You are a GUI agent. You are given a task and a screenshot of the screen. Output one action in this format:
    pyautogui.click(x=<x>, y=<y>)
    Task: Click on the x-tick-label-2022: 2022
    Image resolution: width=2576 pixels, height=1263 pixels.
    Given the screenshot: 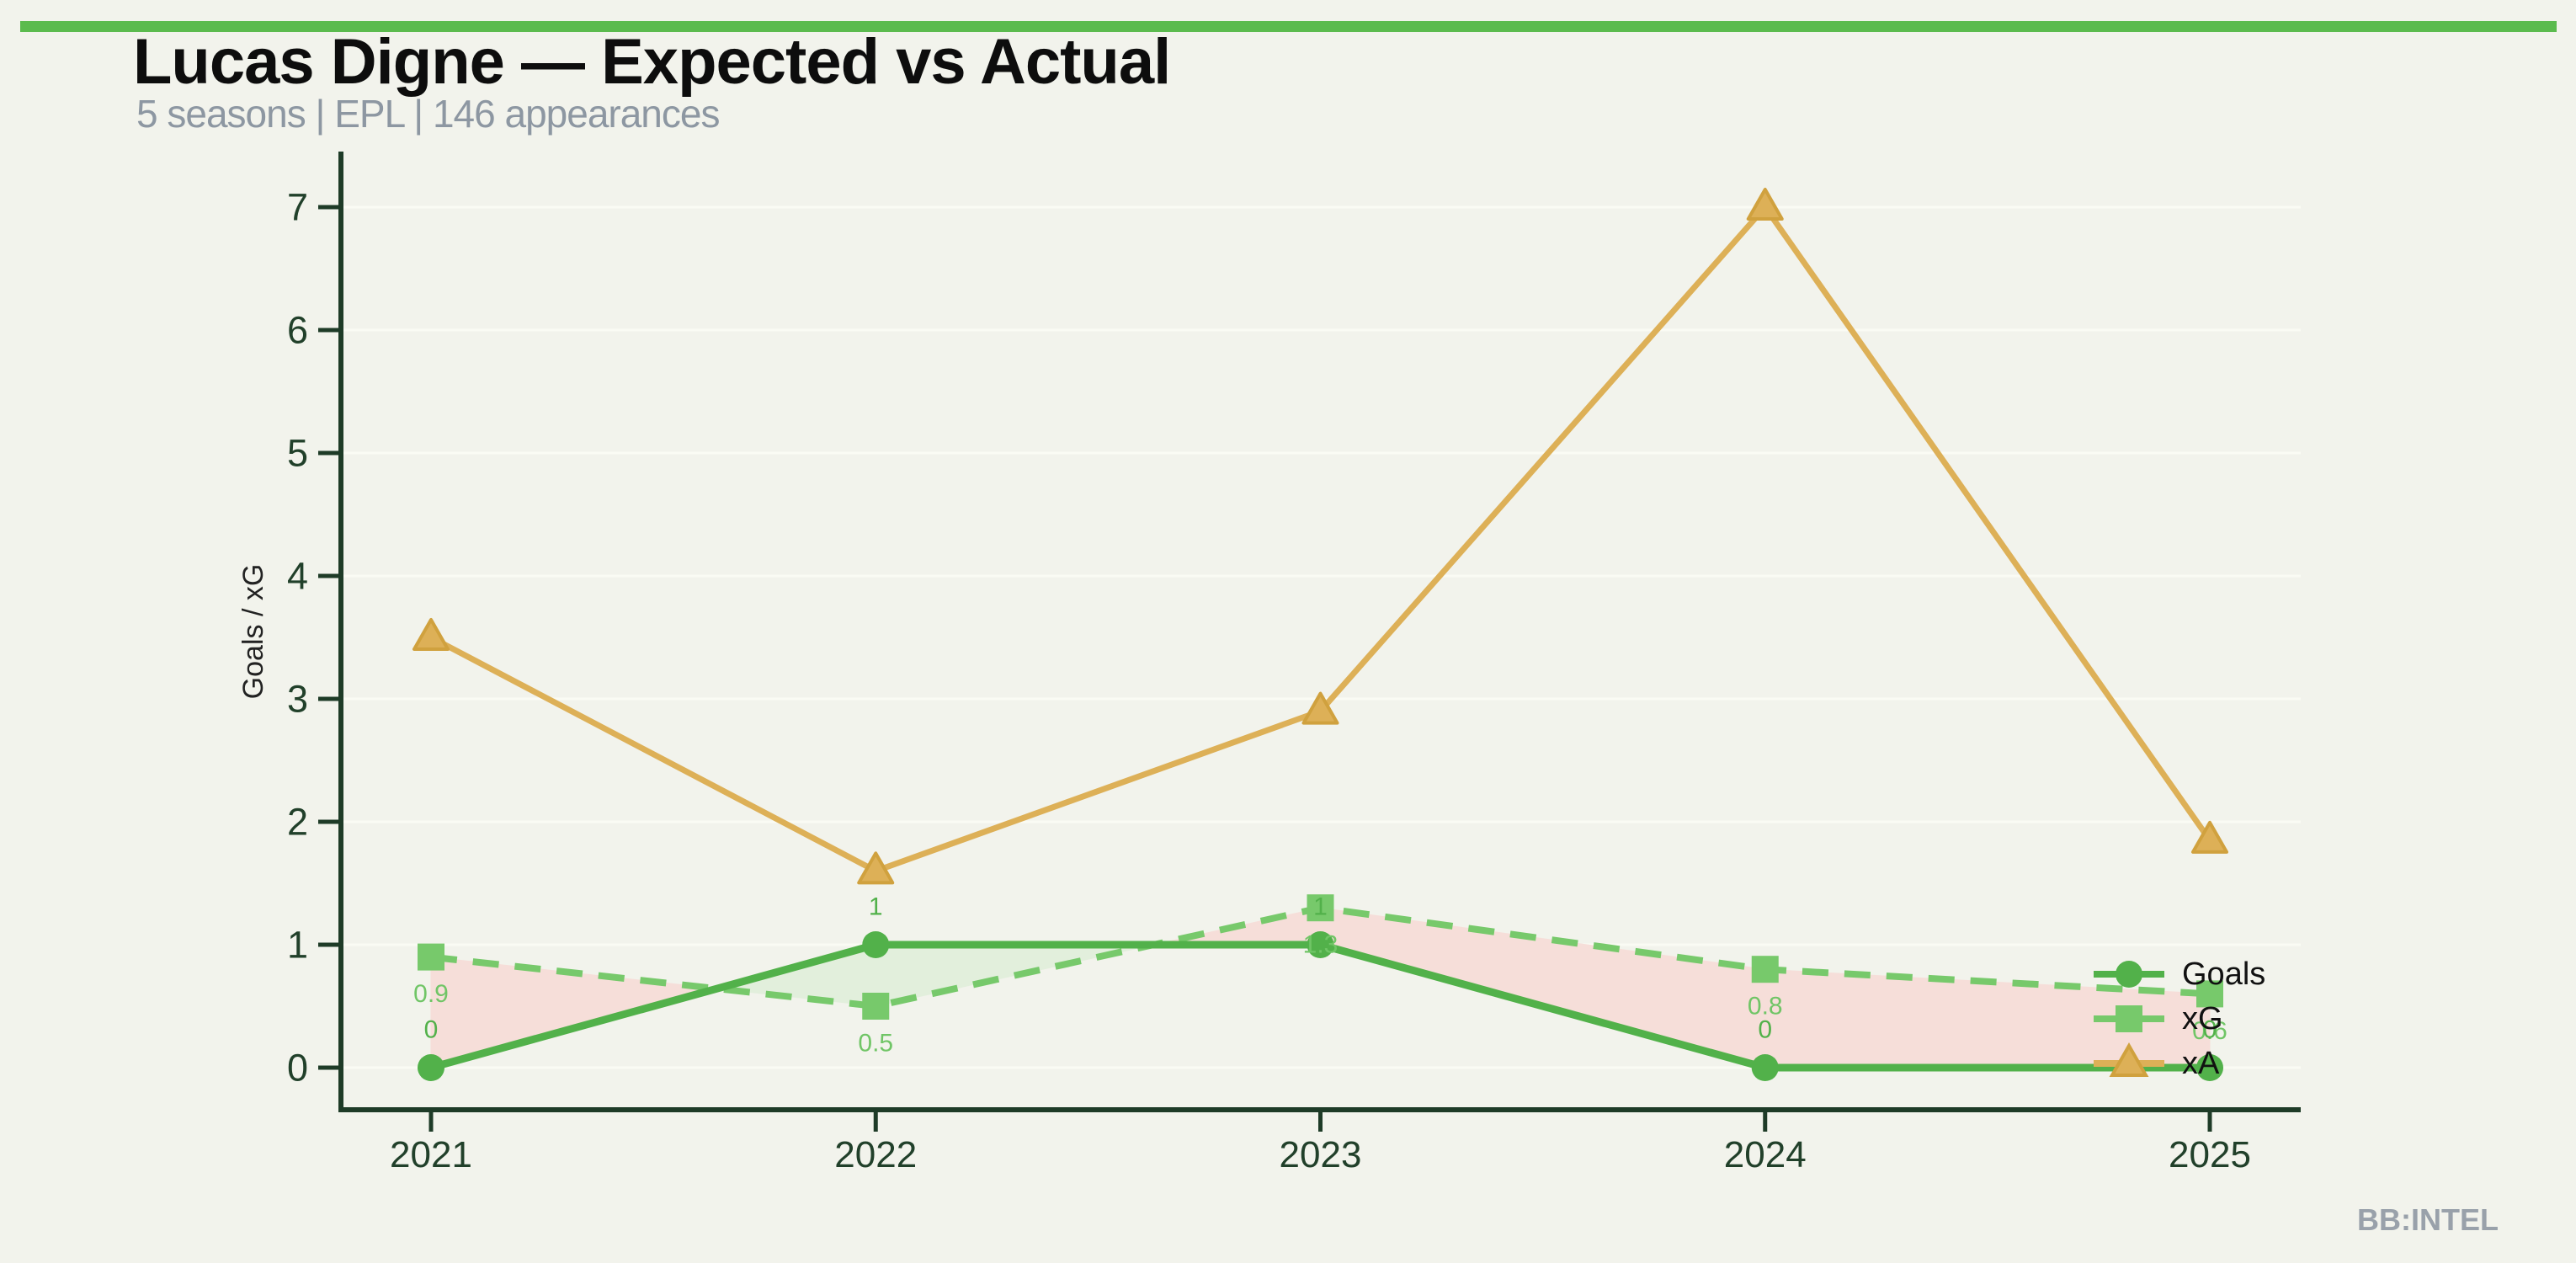 What is the action you would take?
    pyautogui.click(x=875, y=1154)
    